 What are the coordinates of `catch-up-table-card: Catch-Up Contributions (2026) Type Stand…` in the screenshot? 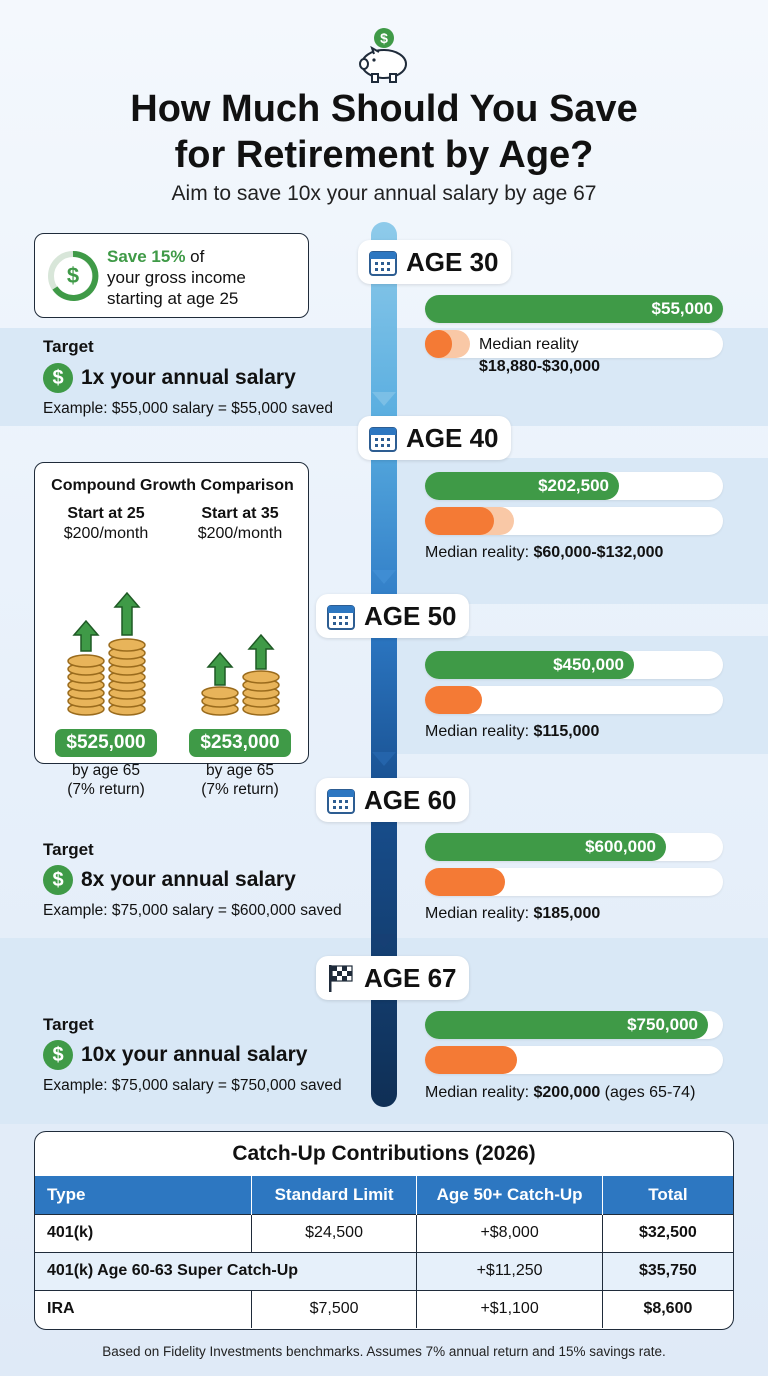 It's located at (384, 1230).